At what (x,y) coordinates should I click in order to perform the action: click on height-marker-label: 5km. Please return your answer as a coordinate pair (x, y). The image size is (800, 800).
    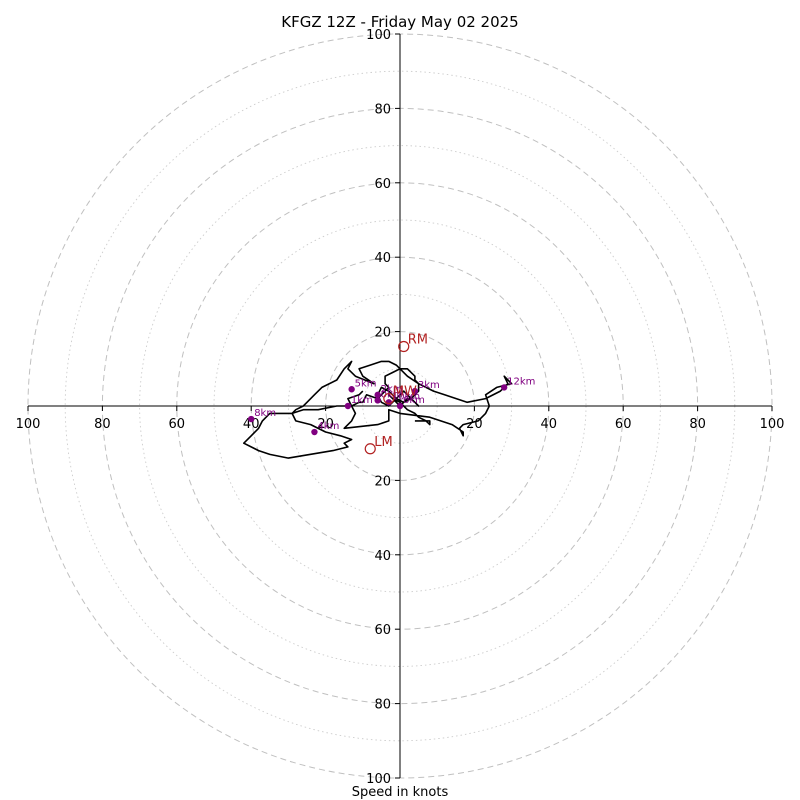
    Looking at the image, I should click on (366, 383).